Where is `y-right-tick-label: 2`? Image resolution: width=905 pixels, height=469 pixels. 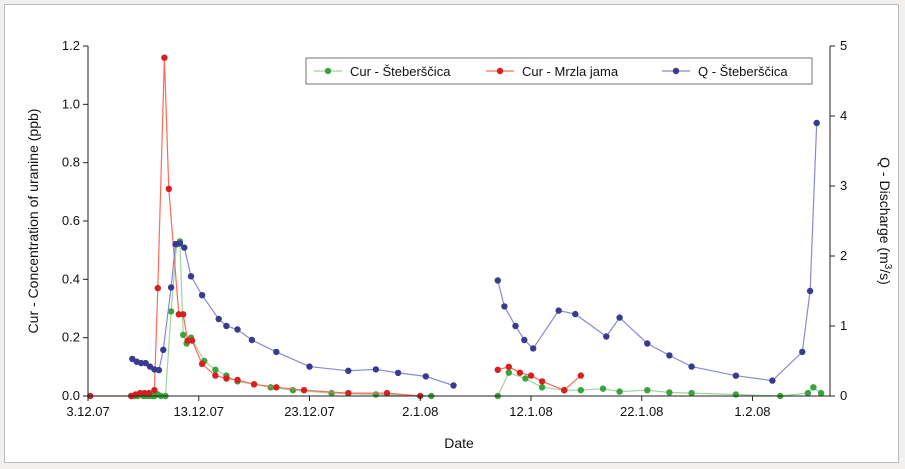
y-right-tick-label: 2 is located at coordinates (843, 255).